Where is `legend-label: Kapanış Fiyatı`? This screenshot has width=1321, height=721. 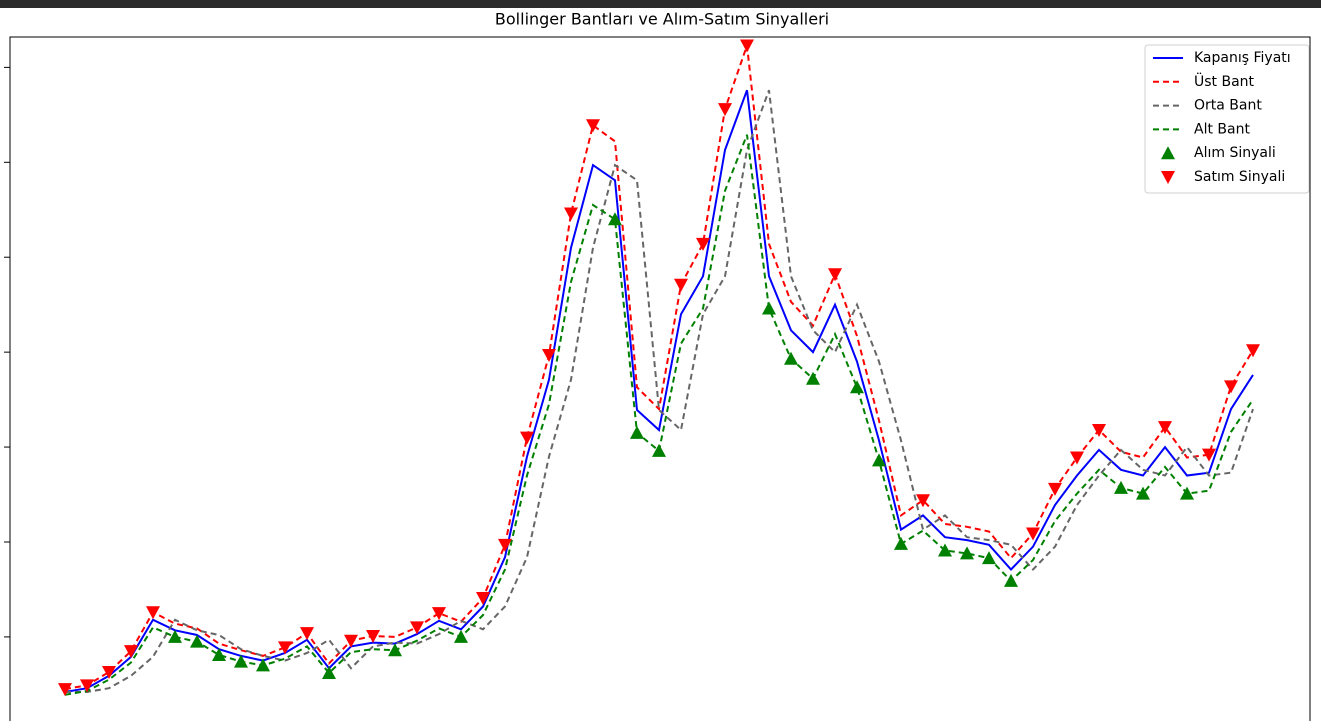
legend-label: Kapanış Fiyatı is located at coordinates (1242, 58).